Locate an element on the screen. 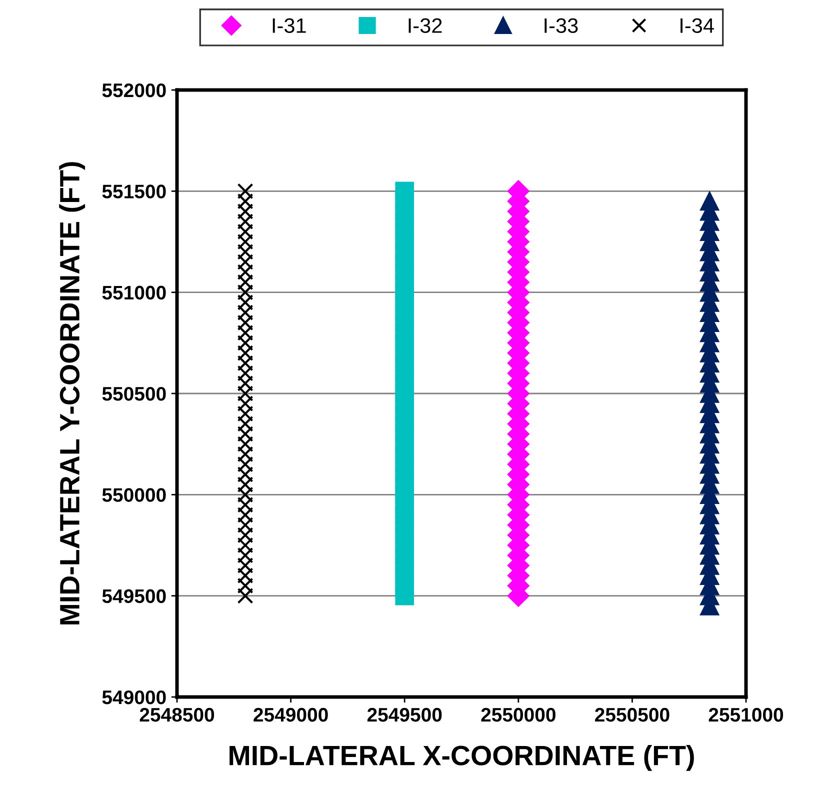 The width and height of the screenshot is (829, 795). x-tick-label: 2550000 is located at coordinates (518, 715).